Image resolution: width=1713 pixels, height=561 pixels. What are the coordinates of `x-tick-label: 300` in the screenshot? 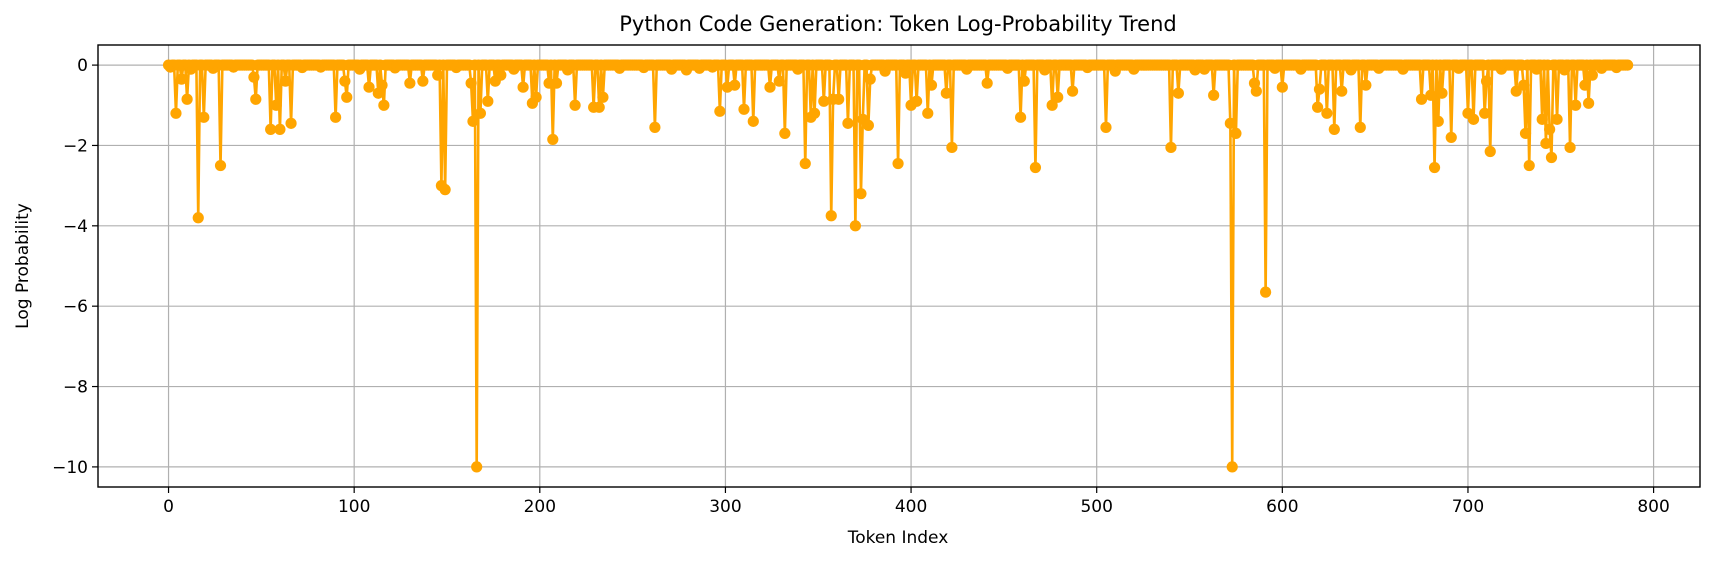 It's located at (725, 507).